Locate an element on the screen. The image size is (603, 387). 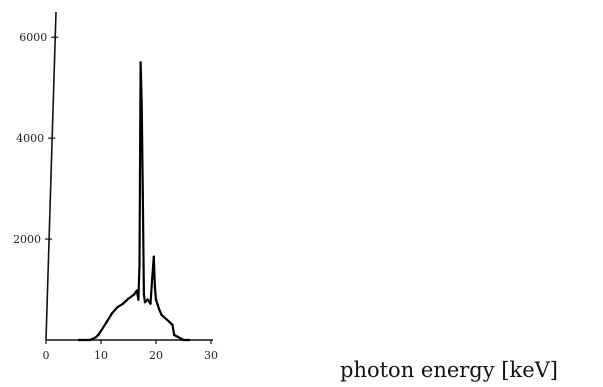
x-tick-label-10: 10 is located at coordinates (101, 355).